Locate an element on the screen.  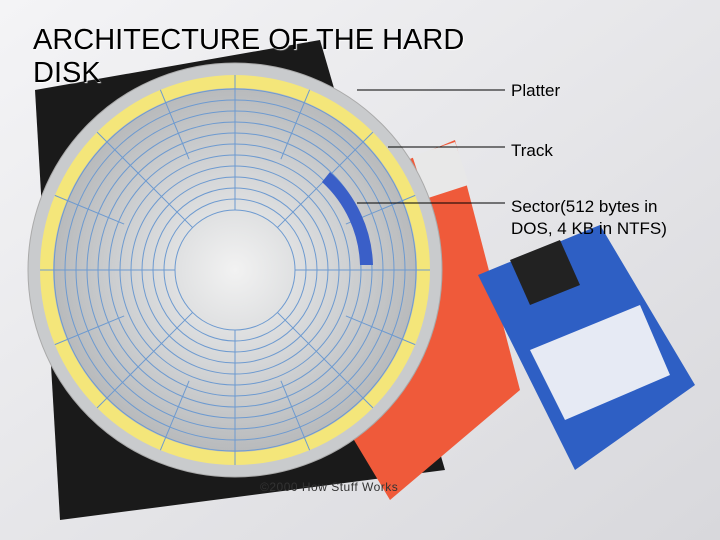
sector-highlight is located at coordinates (347, 218).